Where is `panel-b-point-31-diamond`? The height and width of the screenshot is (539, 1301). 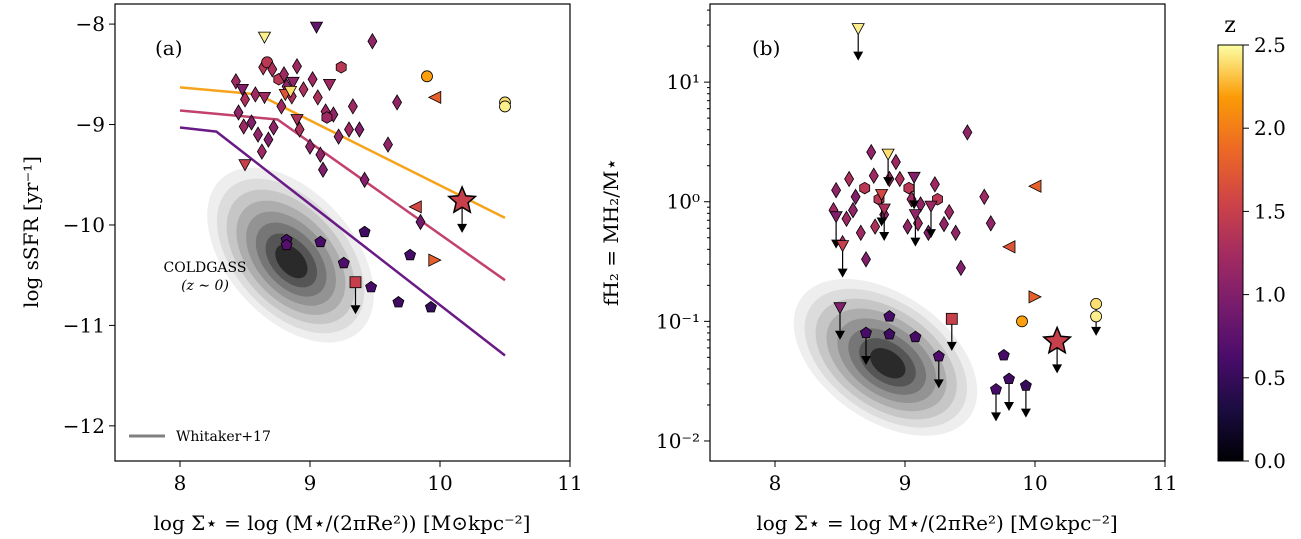 panel-b-point-31-diamond is located at coordinates (875, 226).